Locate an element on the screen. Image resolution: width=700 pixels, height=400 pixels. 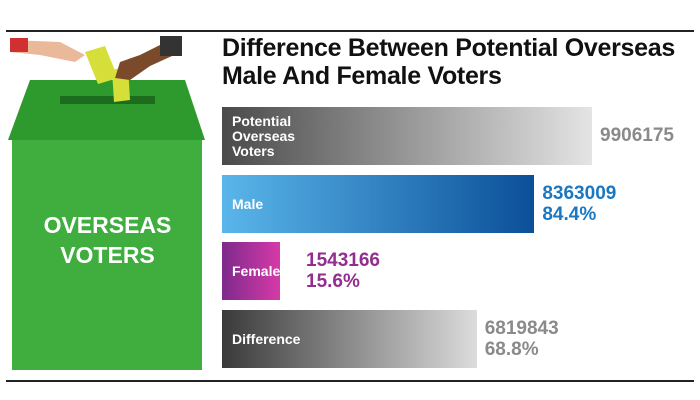
value-label: 8363009 is located at coordinates (579, 193).